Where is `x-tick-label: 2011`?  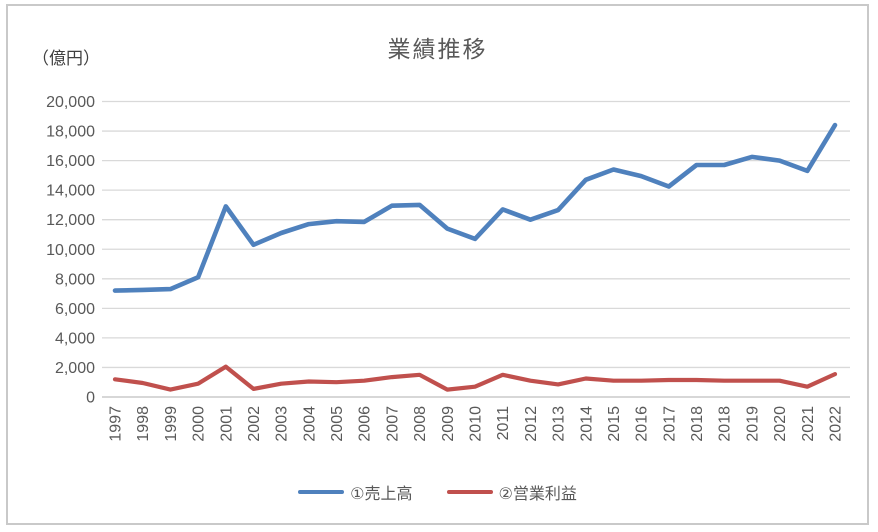
x-tick-label: 2011 is located at coordinates (503, 423).